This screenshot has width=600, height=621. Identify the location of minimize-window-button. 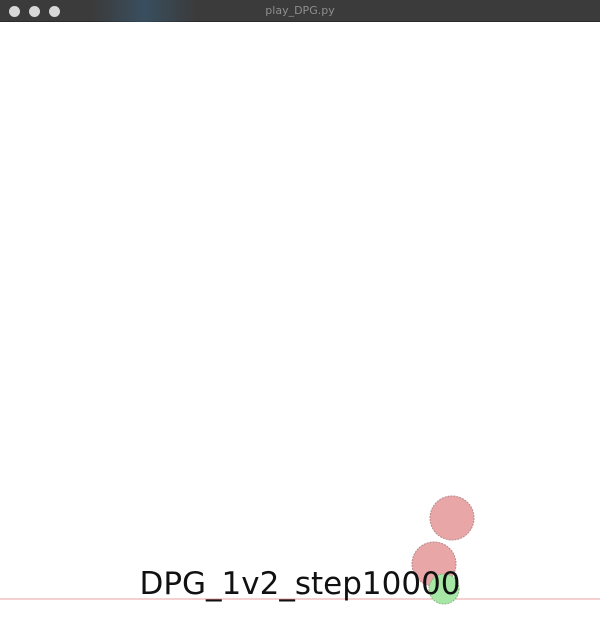
(34, 11).